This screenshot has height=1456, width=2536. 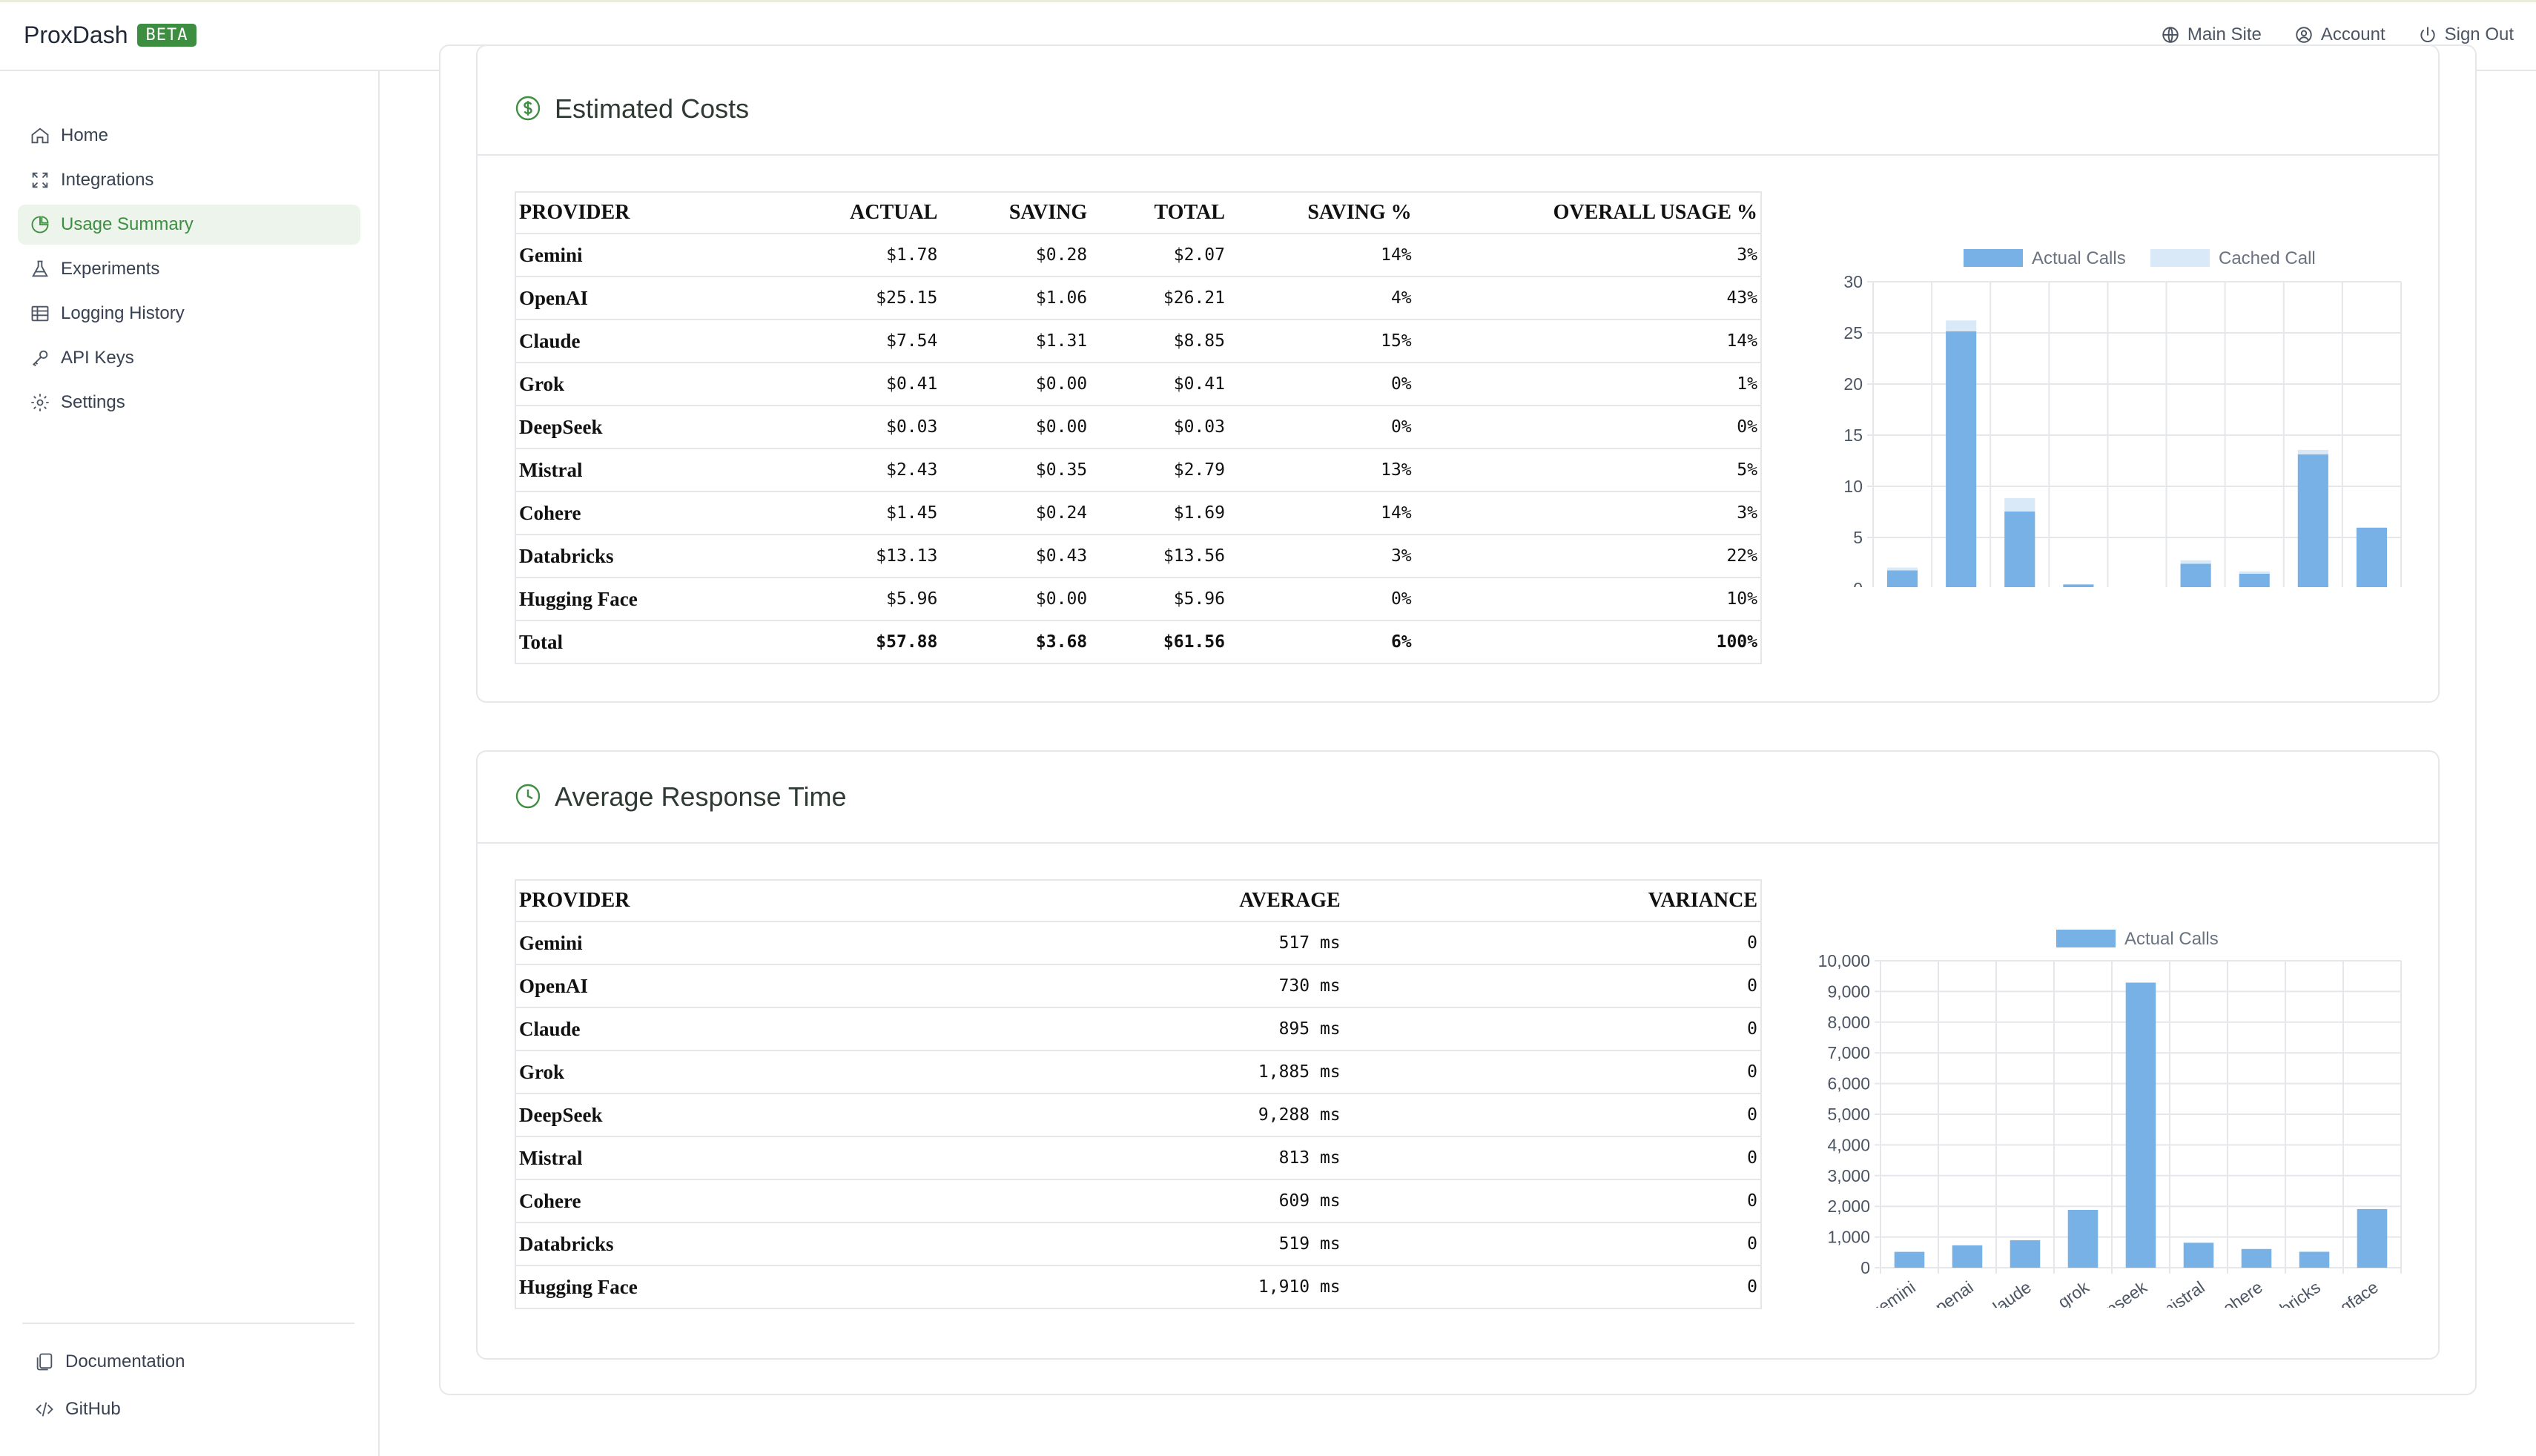 What do you see at coordinates (1910, 1260) in the screenshot?
I see `bar-gemini-actual-calls` at bounding box center [1910, 1260].